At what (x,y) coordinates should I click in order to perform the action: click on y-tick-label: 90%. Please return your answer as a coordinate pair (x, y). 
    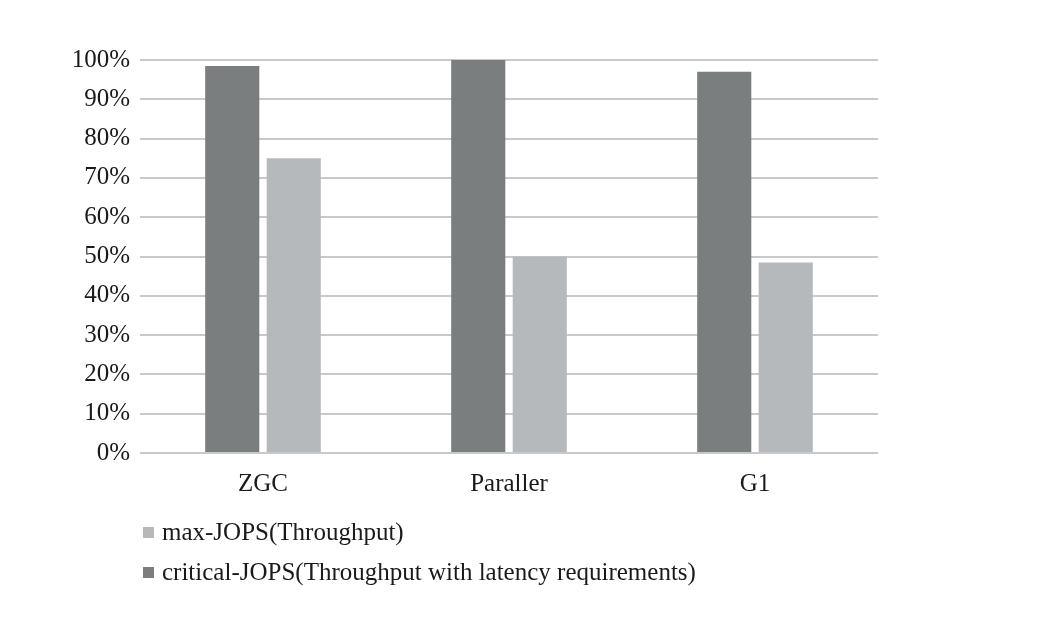
    Looking at the image, I should click on (107, 97).